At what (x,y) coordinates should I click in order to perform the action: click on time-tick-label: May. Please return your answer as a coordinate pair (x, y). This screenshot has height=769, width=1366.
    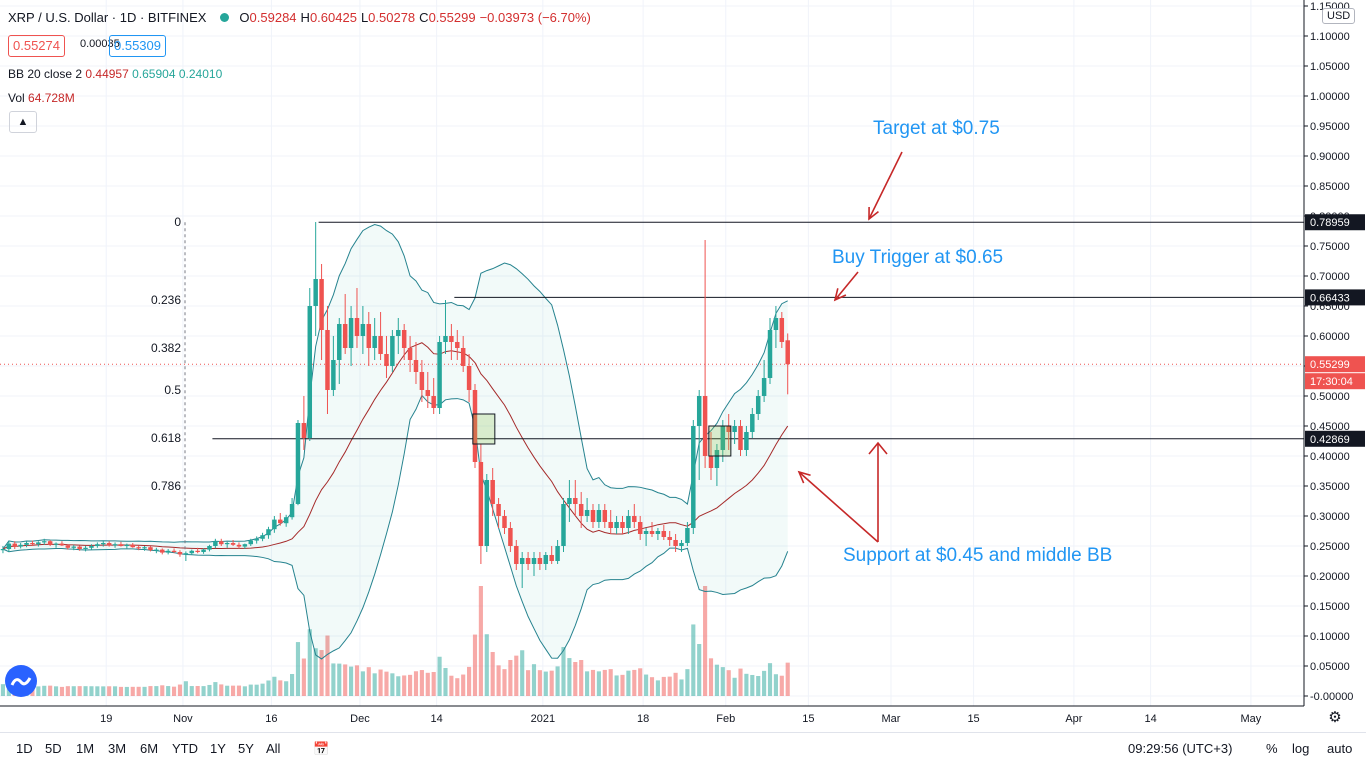
    Looking at the image, I should click on (1251, 719).